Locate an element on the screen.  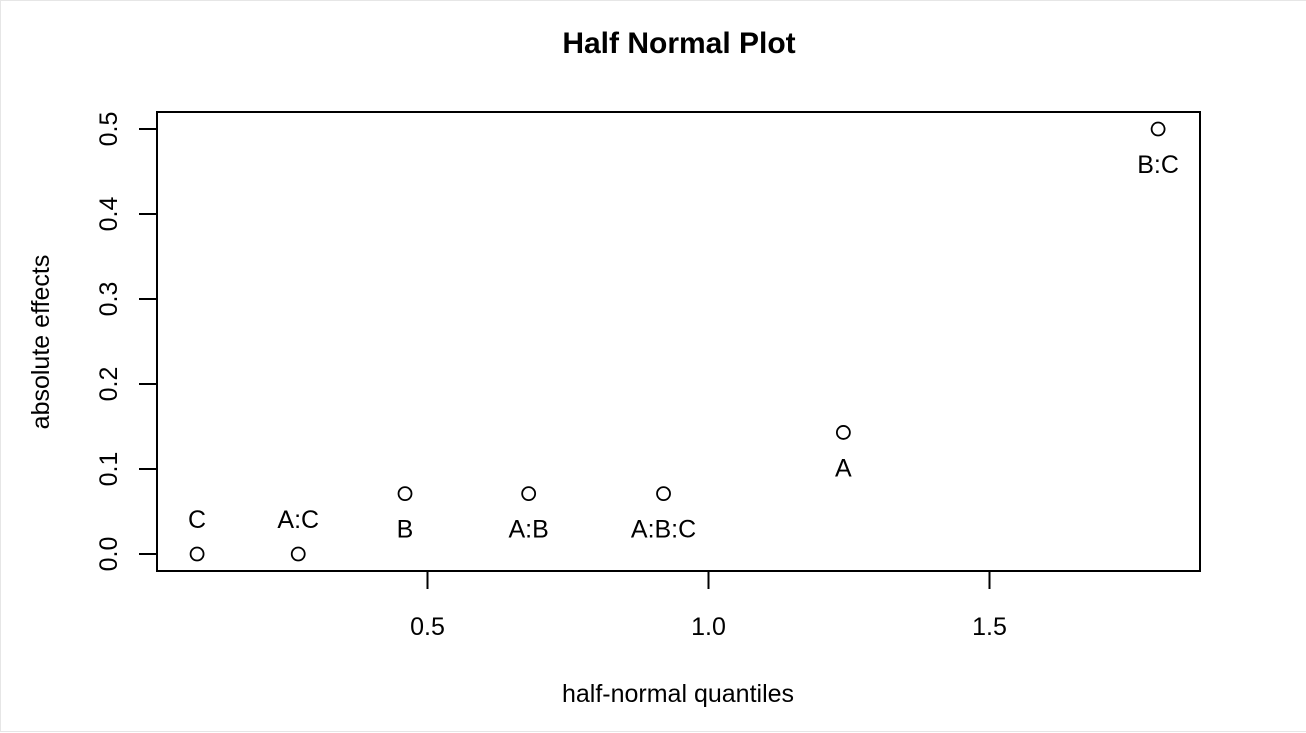
x-axis: 0.5 1.0 1.5 is located at coordinates (708, 605).